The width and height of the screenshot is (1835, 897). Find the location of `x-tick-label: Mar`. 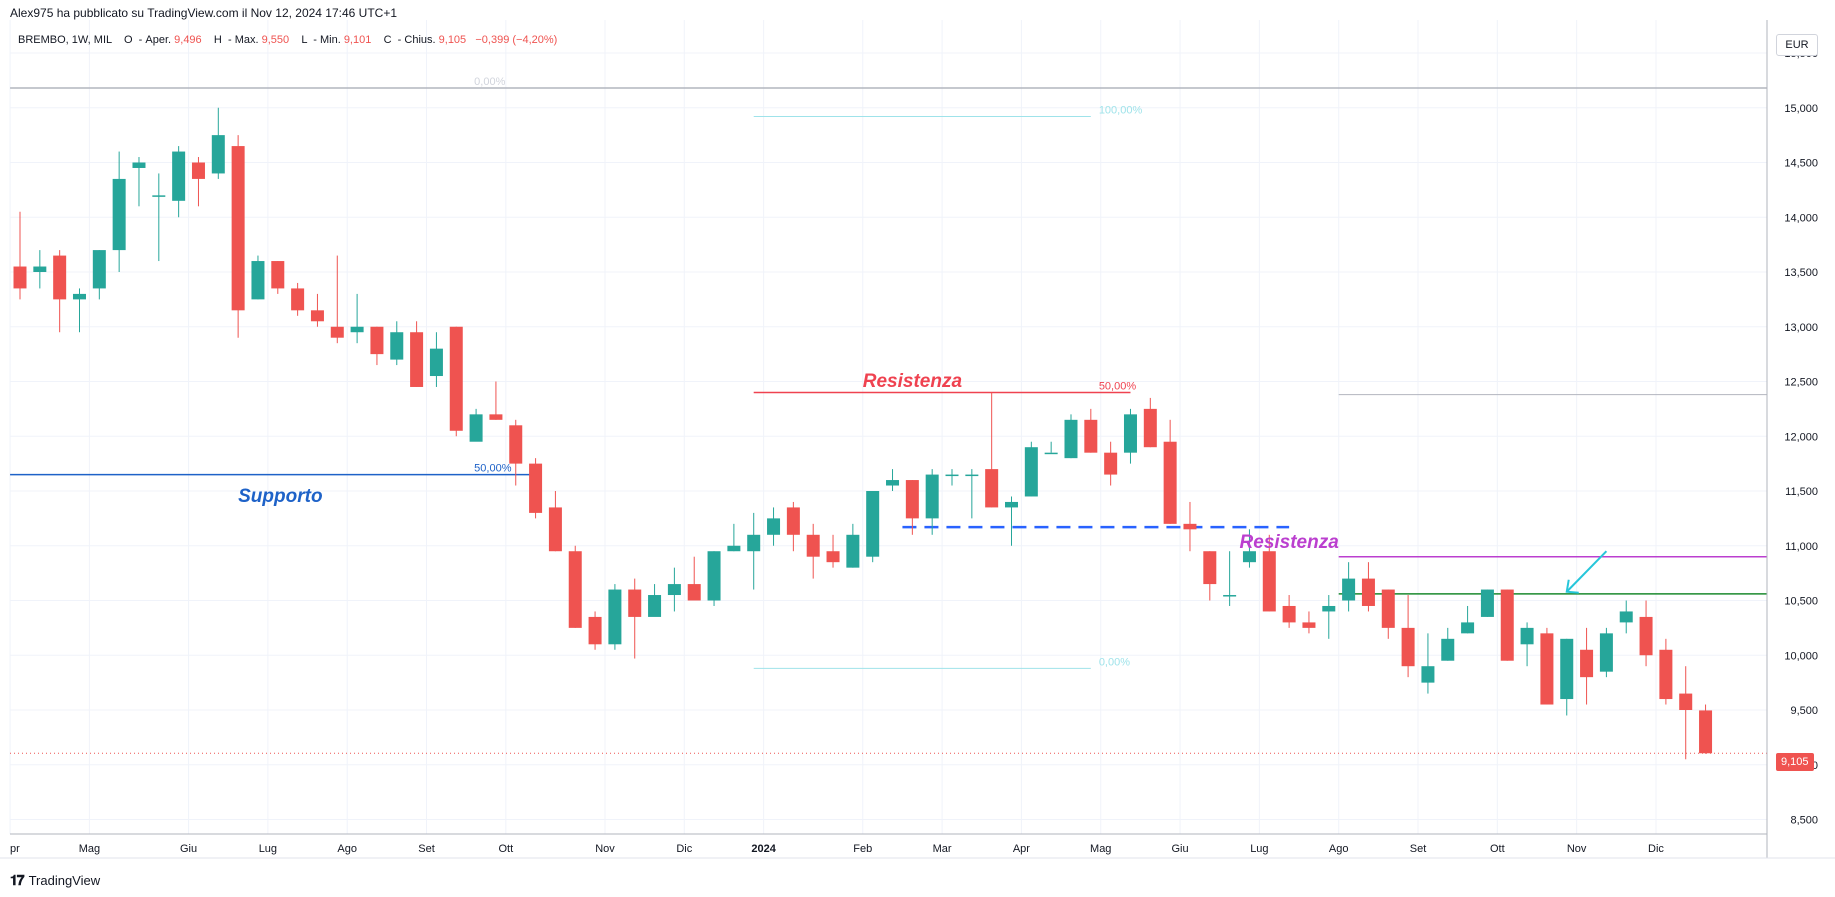

x-tick-label: Mar is located at coordinates (942, 849).